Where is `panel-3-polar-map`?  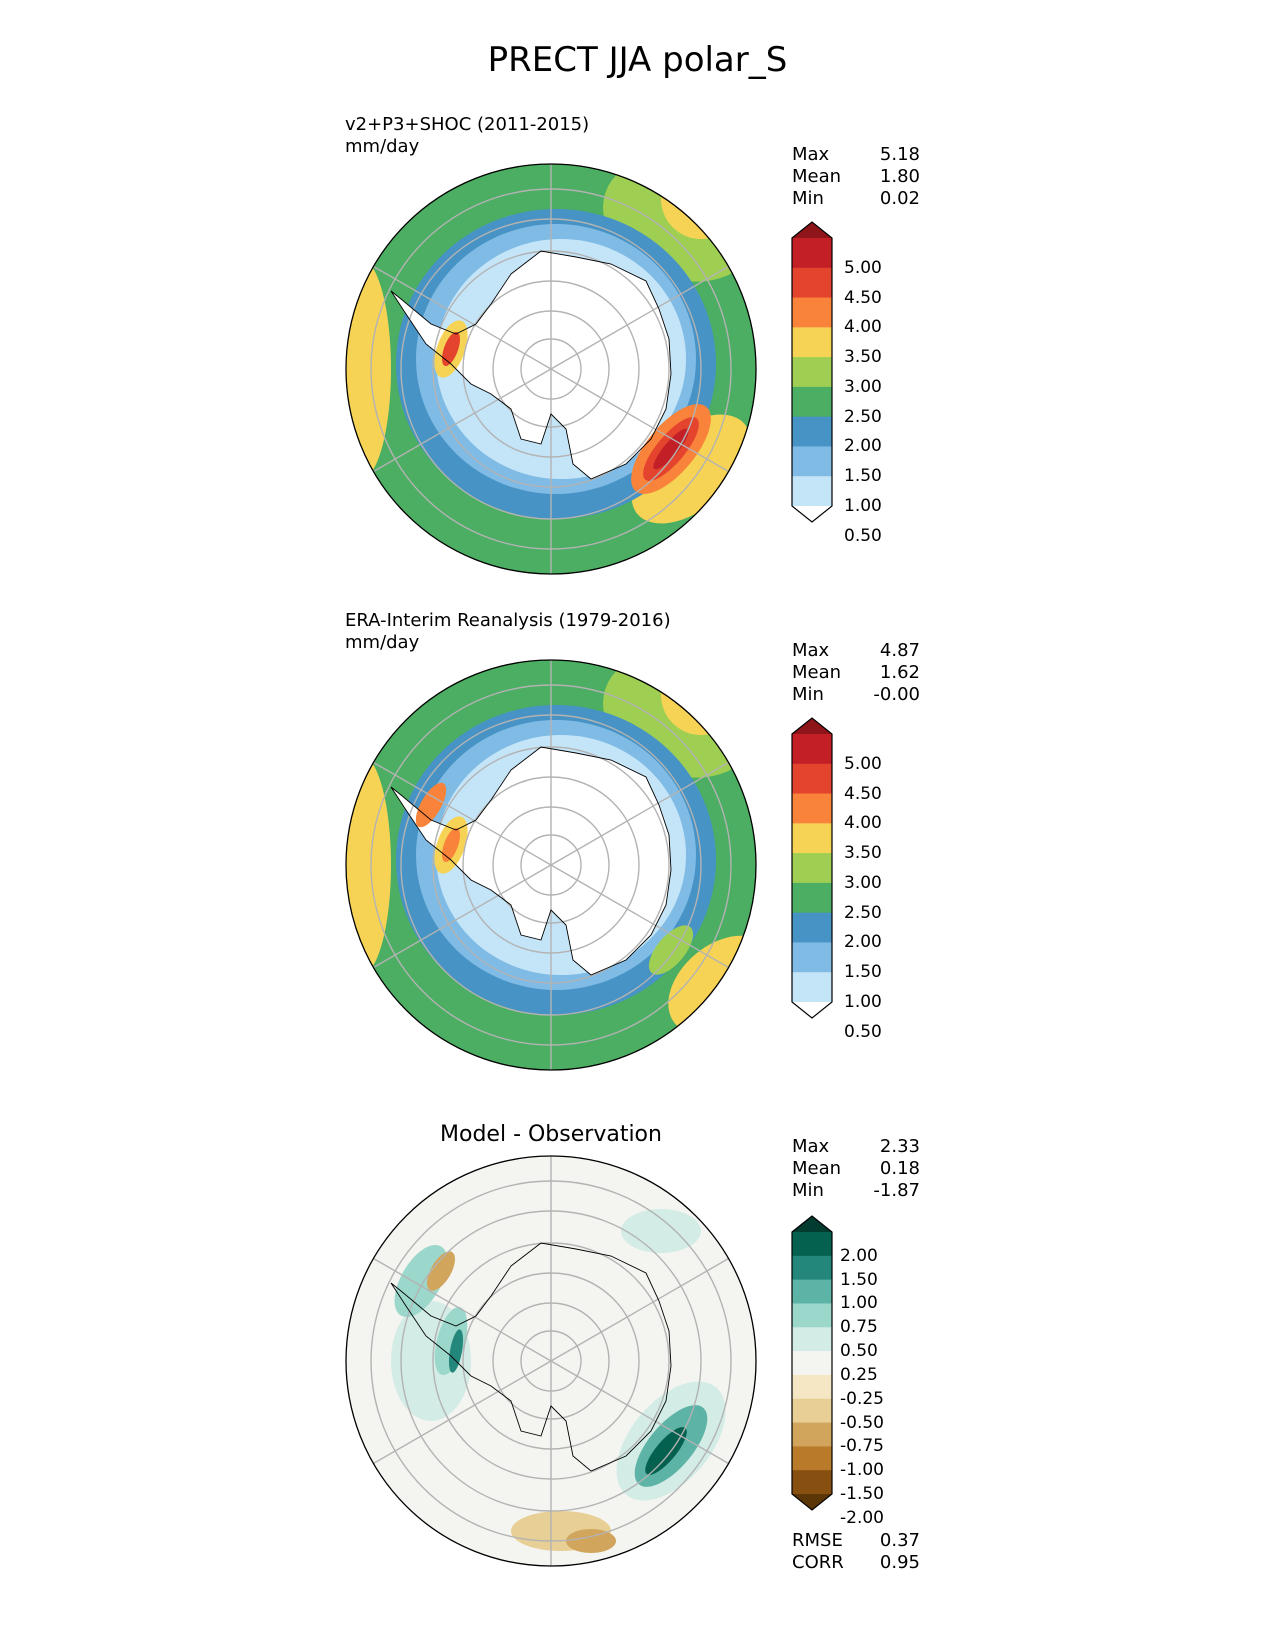
panel-3-polar-map is located at coordinates (551, 1361).